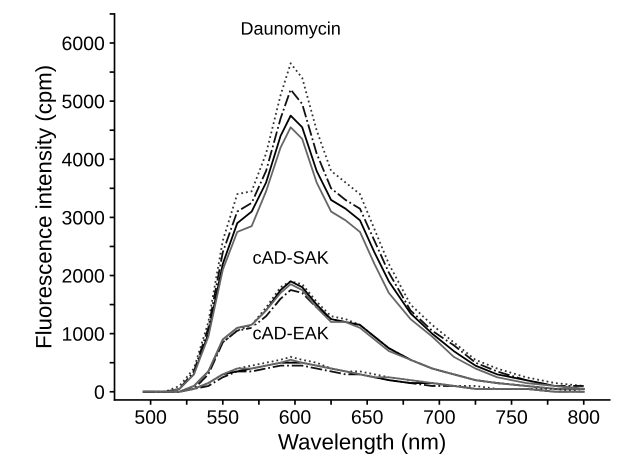 The height and width of the screenshot is (465, 619). What do you see at coordinates (83, 159) in the screenshot?
I see `y-tick-label: 4000` at bounding box center [83, 159].